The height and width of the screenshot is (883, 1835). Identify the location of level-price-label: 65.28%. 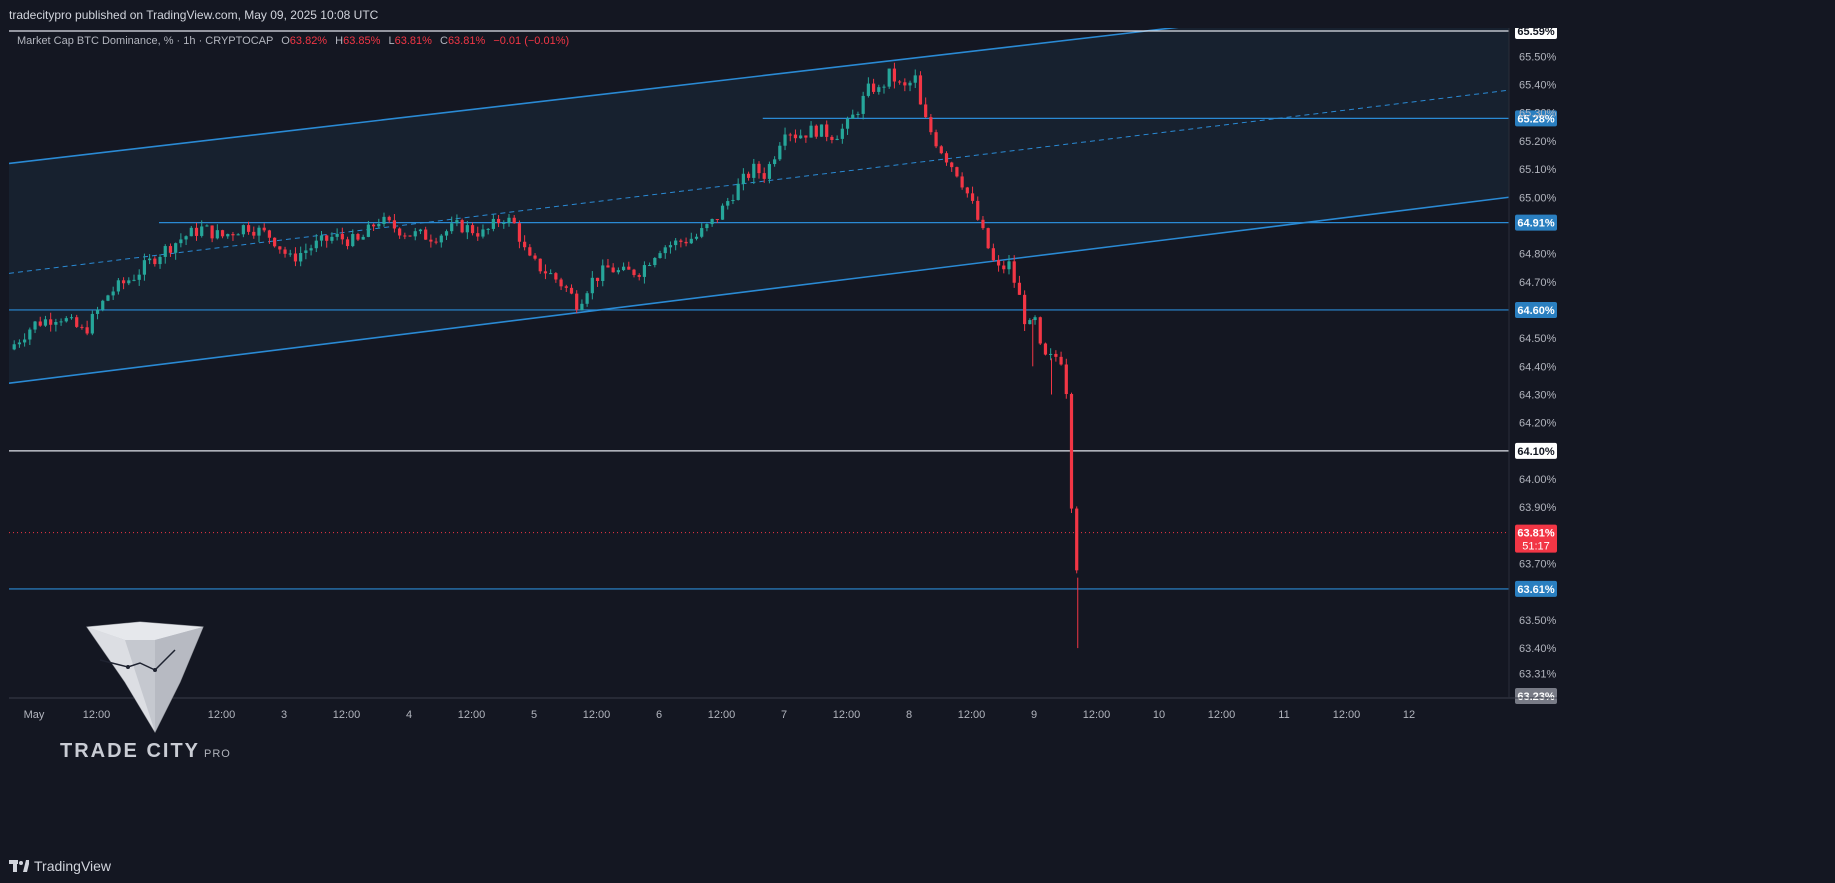
(1536, 119).